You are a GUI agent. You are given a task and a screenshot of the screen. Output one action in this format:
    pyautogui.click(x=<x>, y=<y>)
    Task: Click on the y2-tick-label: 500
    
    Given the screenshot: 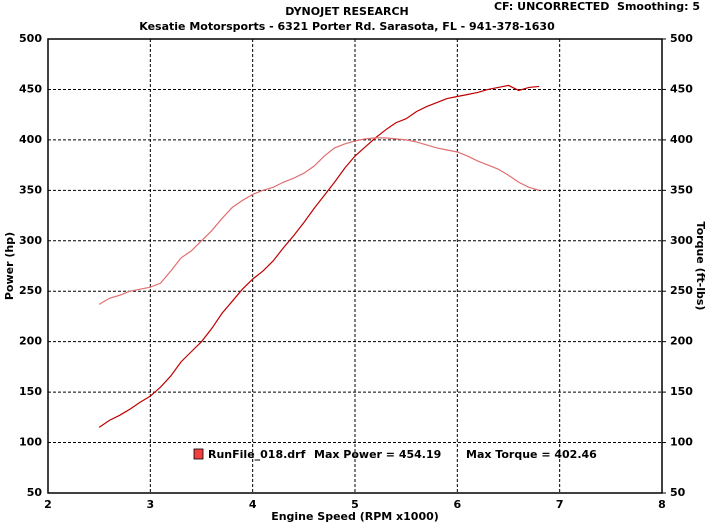 What is the action you would take?
    pyautogui.click(x=681, y=38)
    